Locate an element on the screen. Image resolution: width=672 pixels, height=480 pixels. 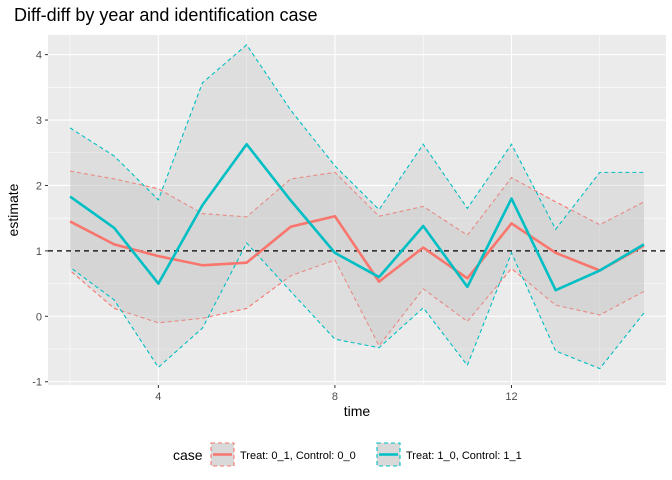
y-tick-label: 1 is located at coordinates (39, 252).